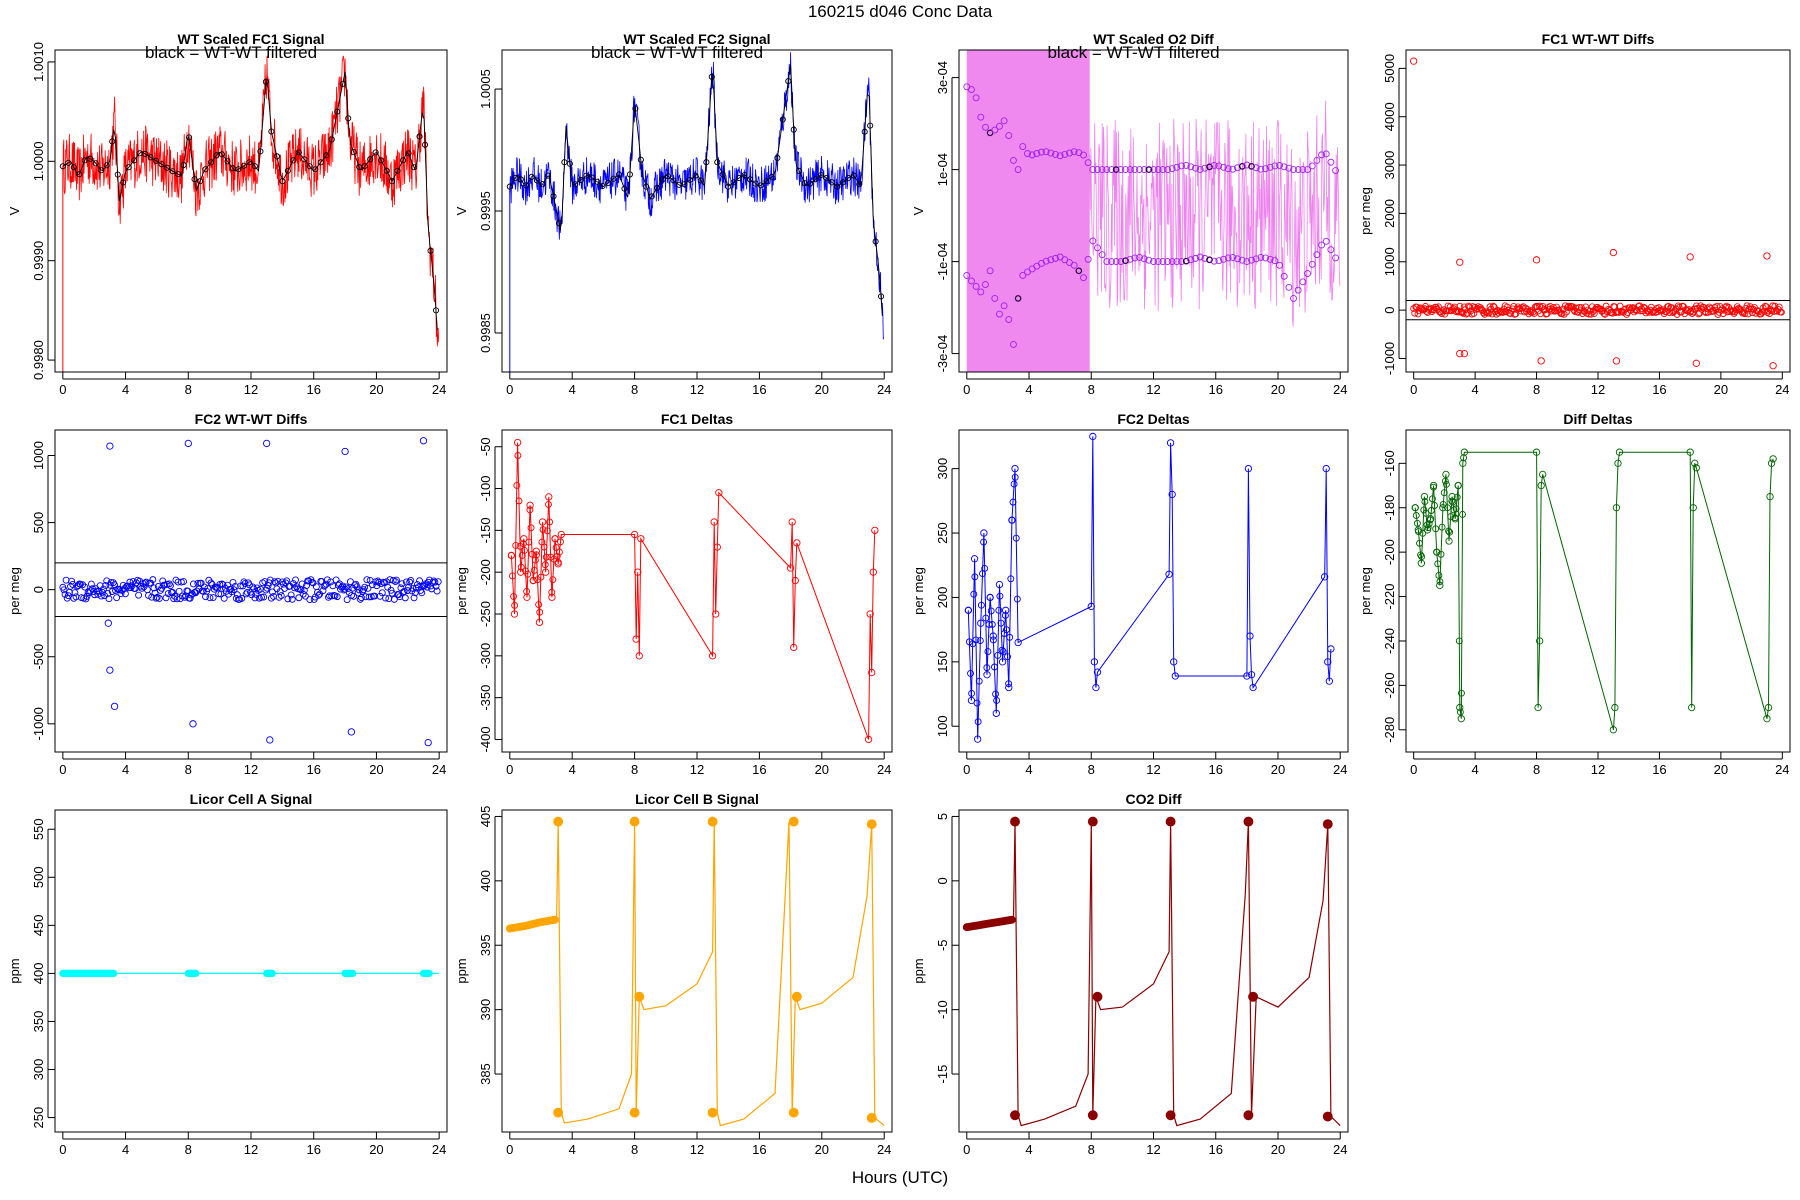 This screenshot has height=1200, width=1800. Describe the element at coordinates (942, 816) in the screenshot. I see `y-tick-label: 5` at that location.